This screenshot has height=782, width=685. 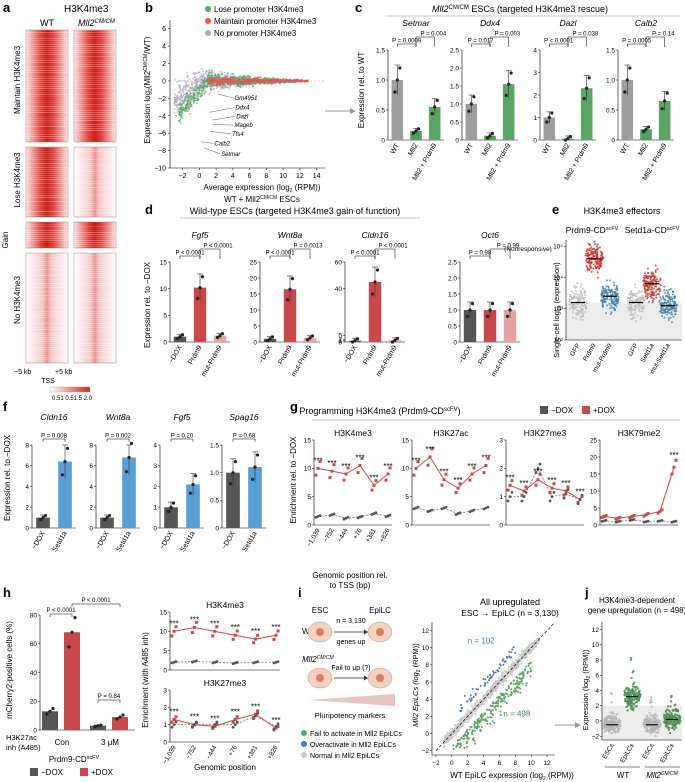 What do you see at coordinates (667, 93) in the screenshot?
I see `c-Calb2-dot` at bounding box center [667, 93].